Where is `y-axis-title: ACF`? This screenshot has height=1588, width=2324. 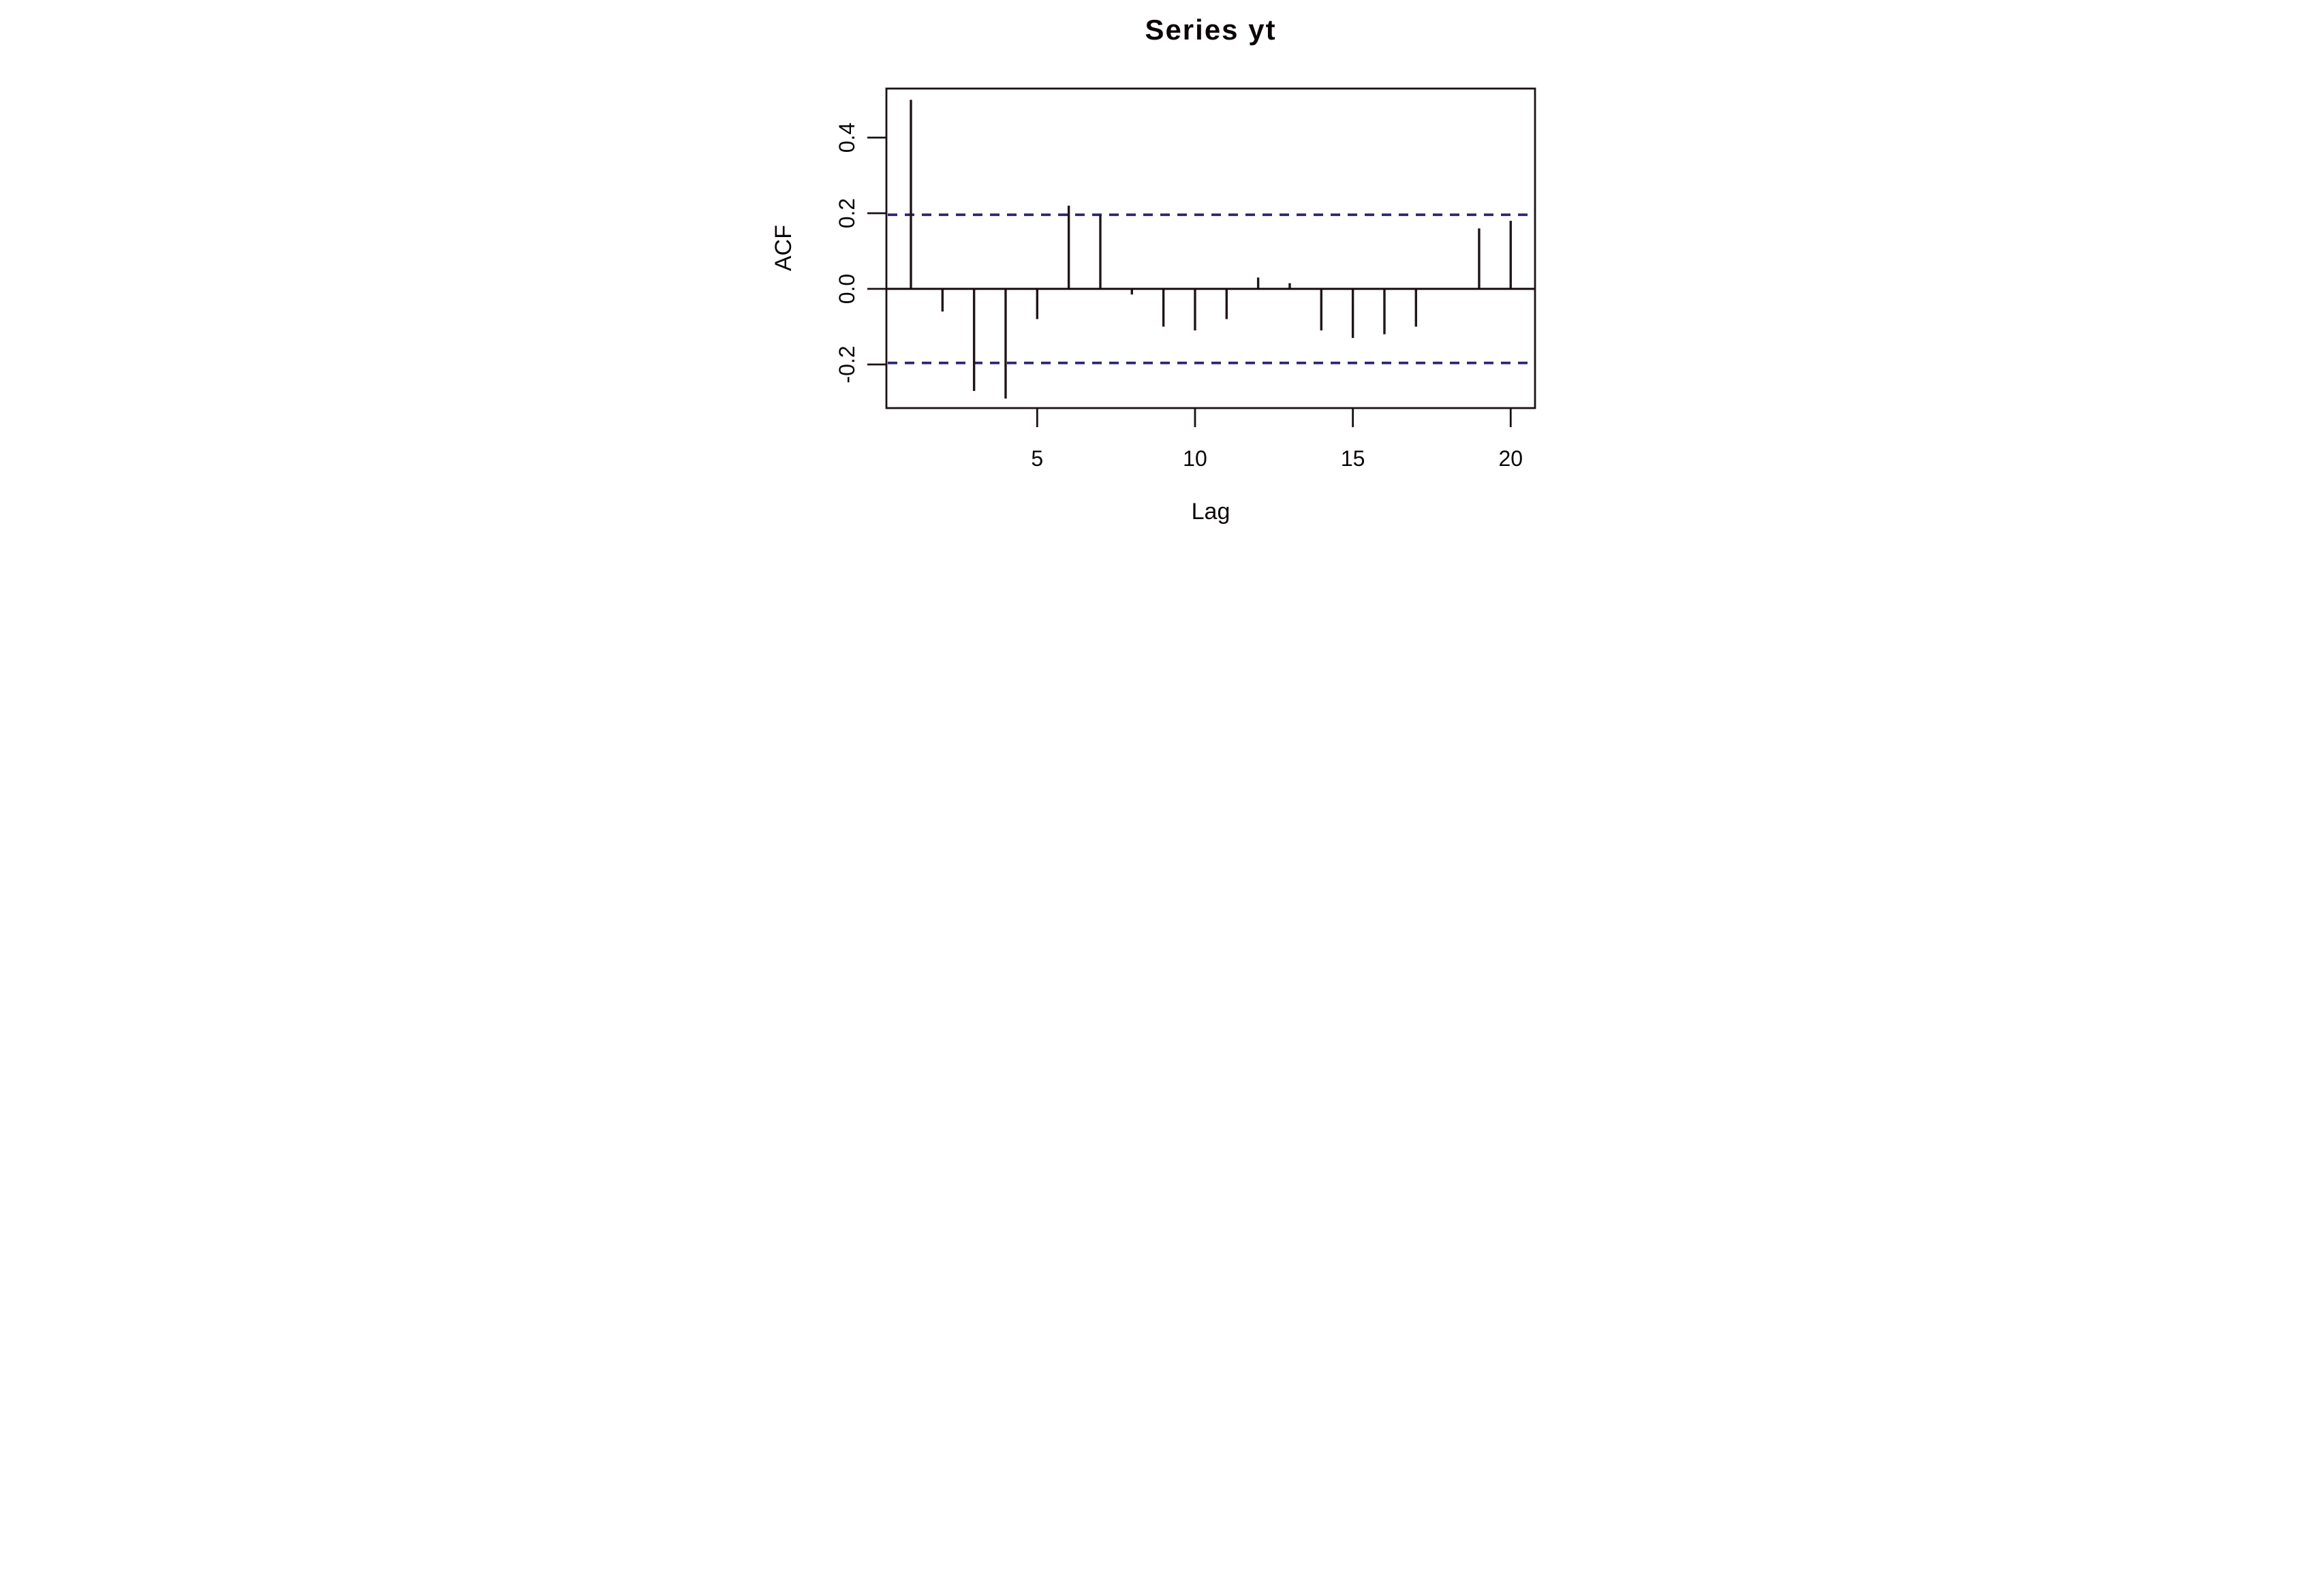
y-axis-title: ACF is located at coordinates (785, 248).